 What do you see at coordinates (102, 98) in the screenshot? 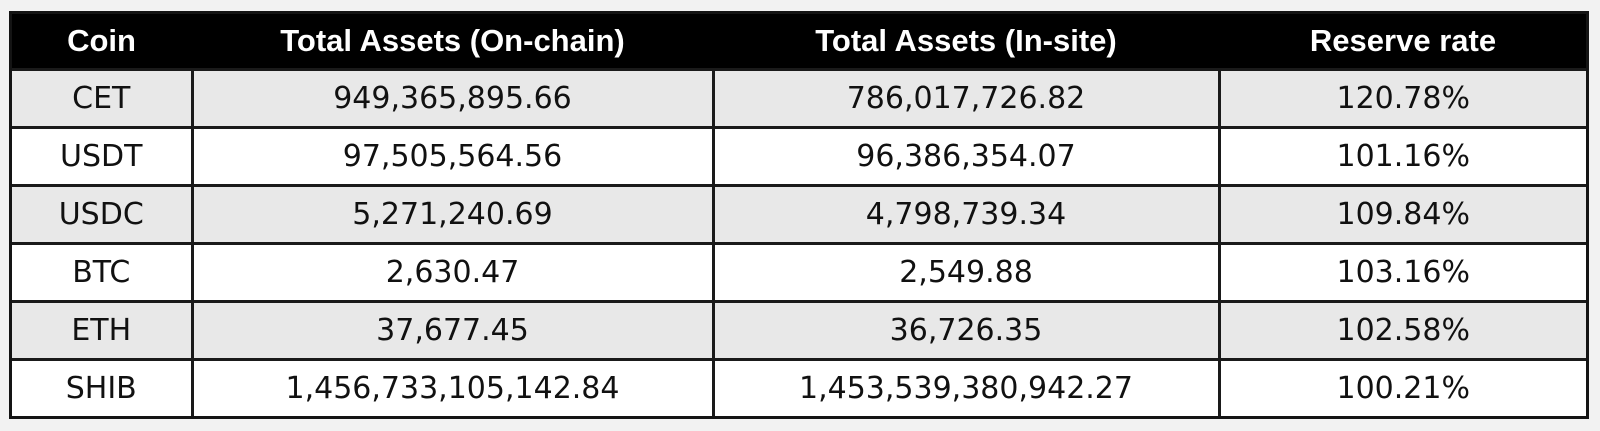
I see `cell-coin: CET` at bounding box center [102, 98].